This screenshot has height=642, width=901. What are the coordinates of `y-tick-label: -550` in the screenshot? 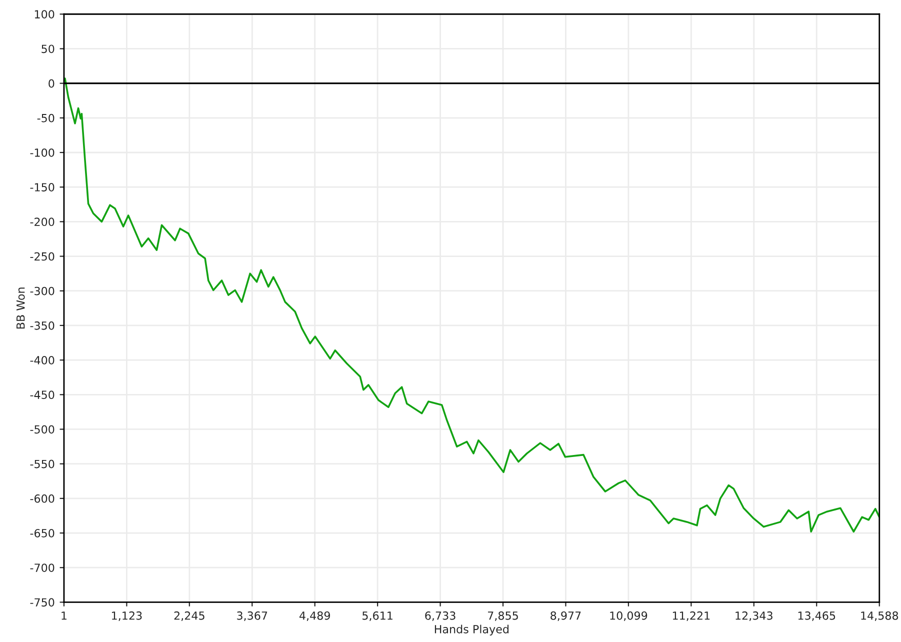 It's located at (42, 464).